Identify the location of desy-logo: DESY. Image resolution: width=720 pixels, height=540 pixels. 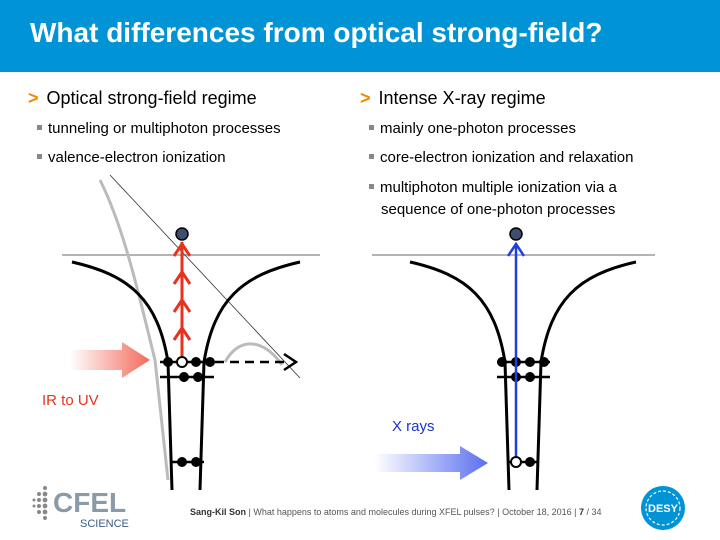
(663, 508).